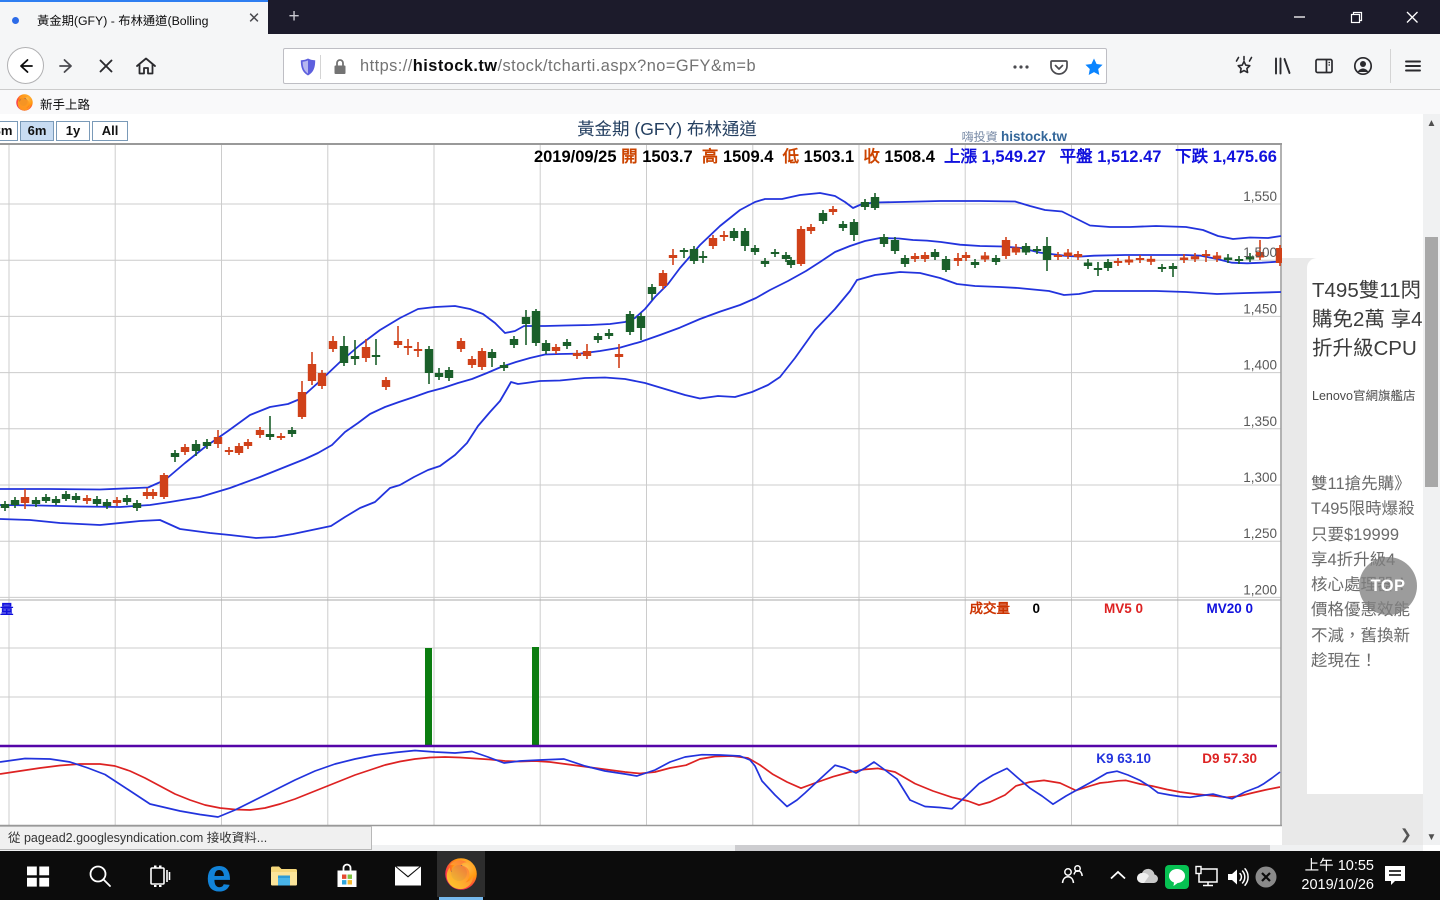  Describe the element at coordinates (1260, 196) in the screenshot. I see `svg-text: 1,550` at that location.